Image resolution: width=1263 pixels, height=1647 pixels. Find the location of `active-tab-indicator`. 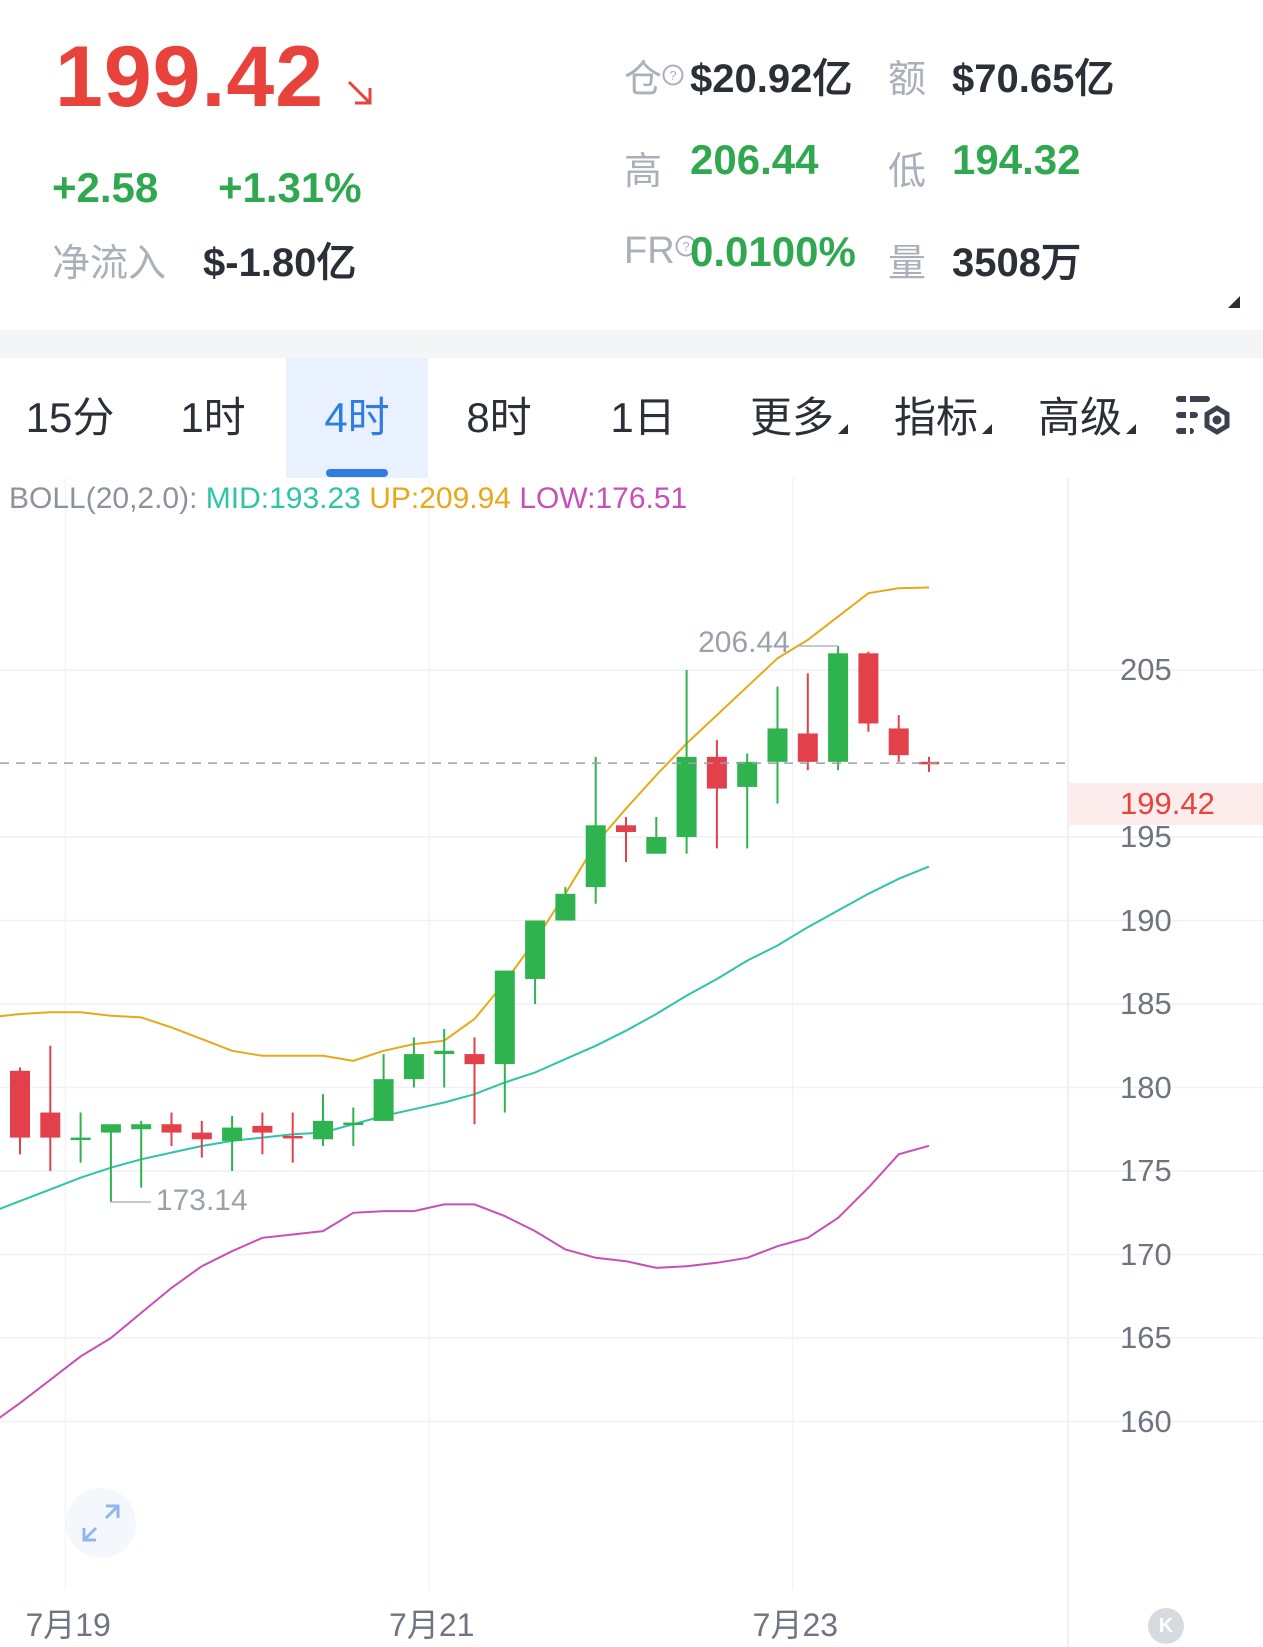

active-tab-indicator is located at coordinates (357, 473).